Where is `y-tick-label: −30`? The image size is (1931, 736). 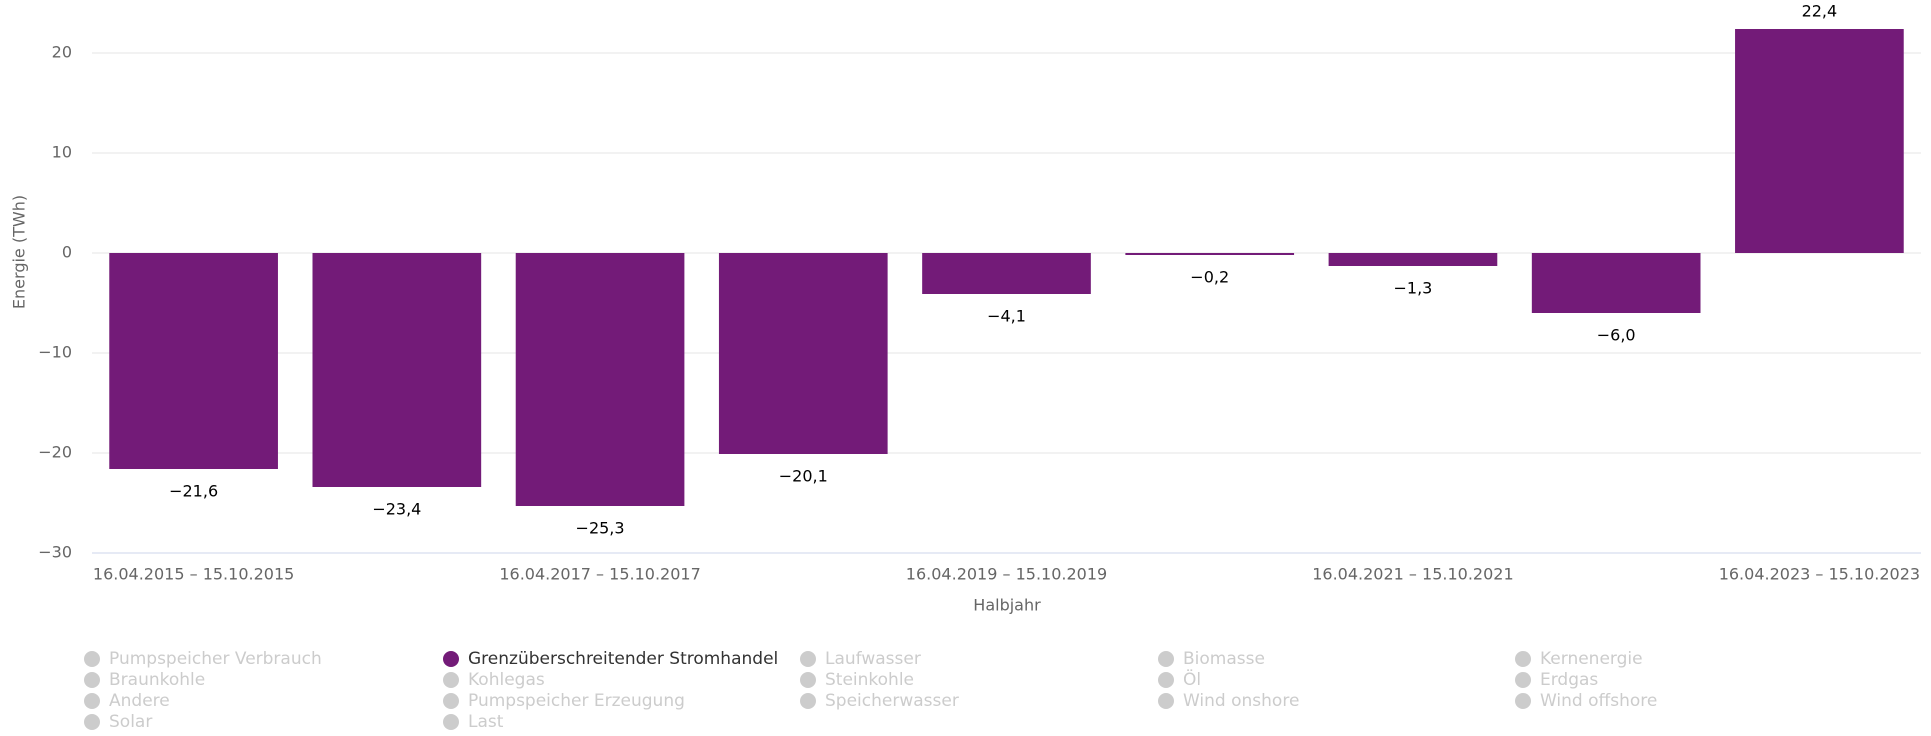
y-tick-label: −30 is located at coordinates (55, 552).